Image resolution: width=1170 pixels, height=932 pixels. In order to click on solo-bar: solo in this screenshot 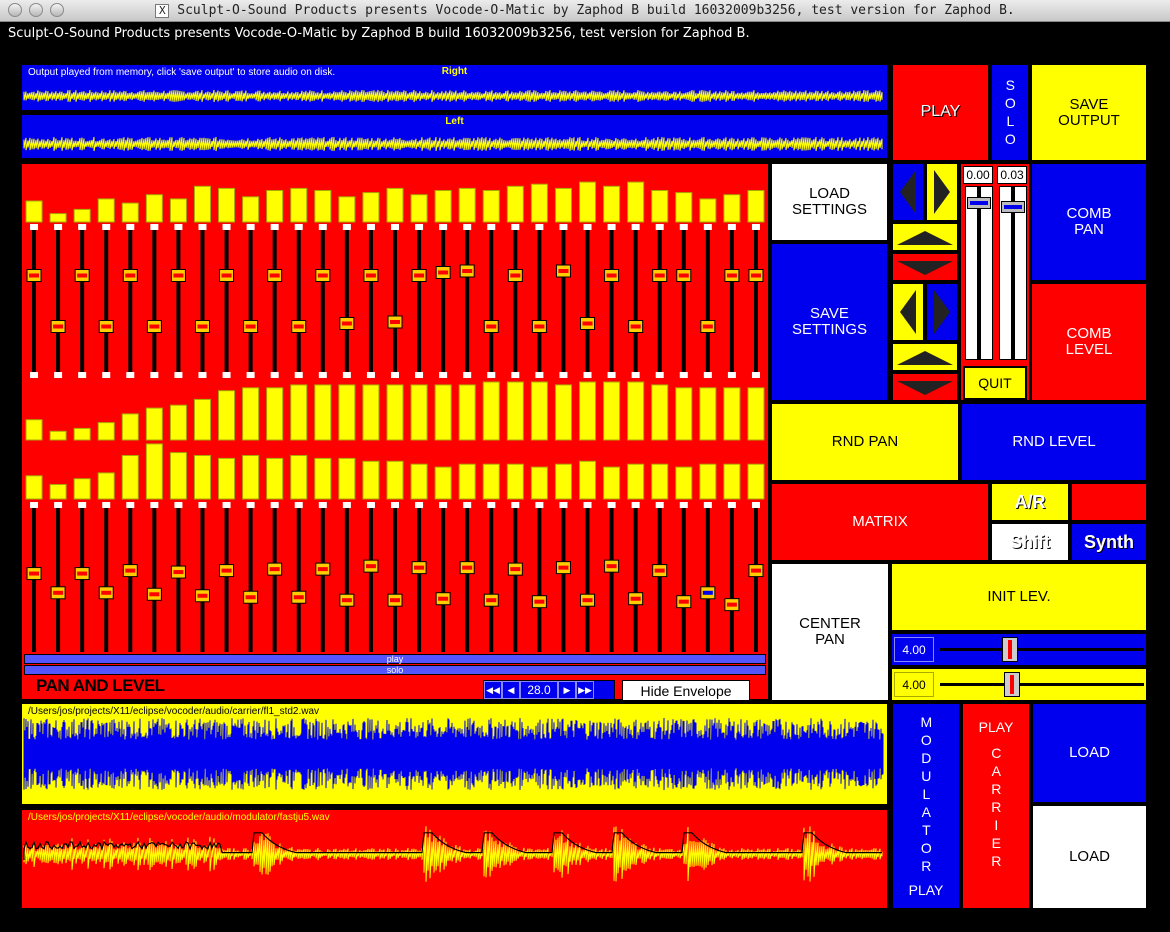, I will do `click(395, 670)`.